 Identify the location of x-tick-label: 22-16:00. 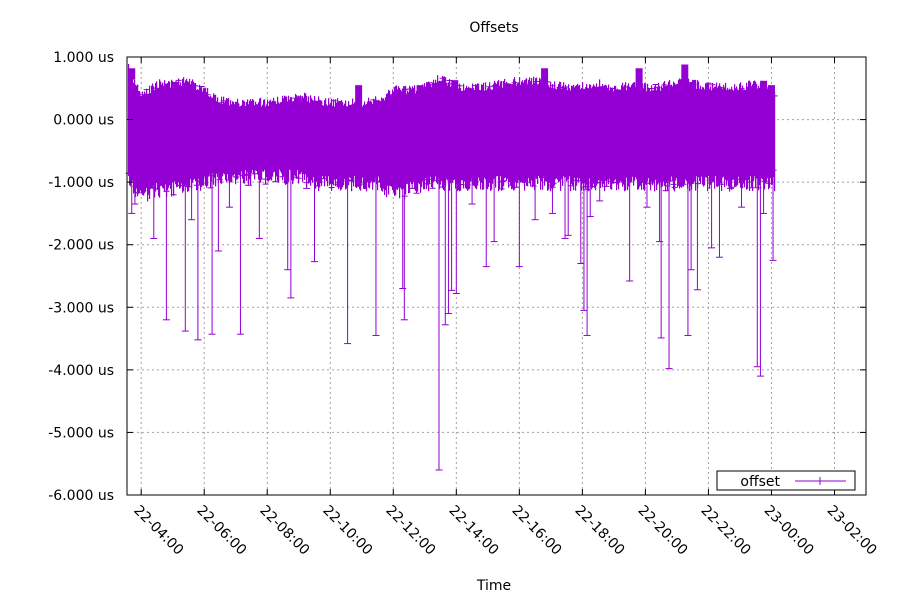
(537, 531).